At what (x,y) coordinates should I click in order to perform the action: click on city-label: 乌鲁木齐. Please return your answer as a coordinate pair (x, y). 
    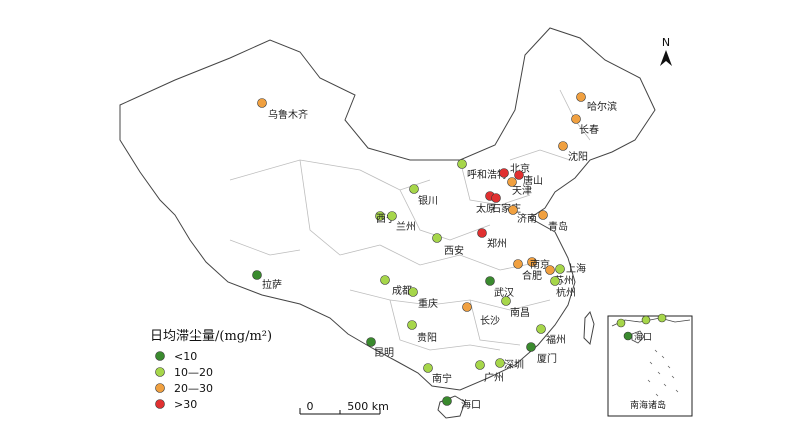
    Looking at the image, I should click on (288, 114).